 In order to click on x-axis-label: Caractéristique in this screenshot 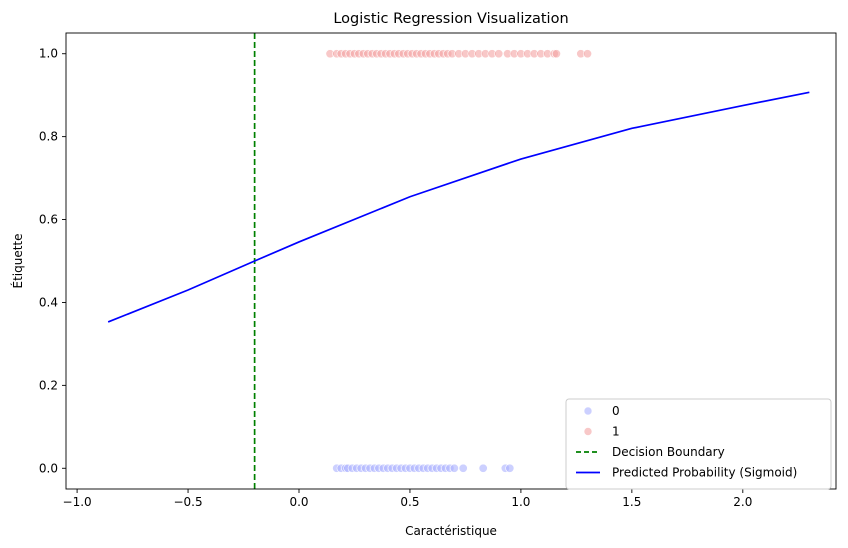, I will do `click(451, 531)`.